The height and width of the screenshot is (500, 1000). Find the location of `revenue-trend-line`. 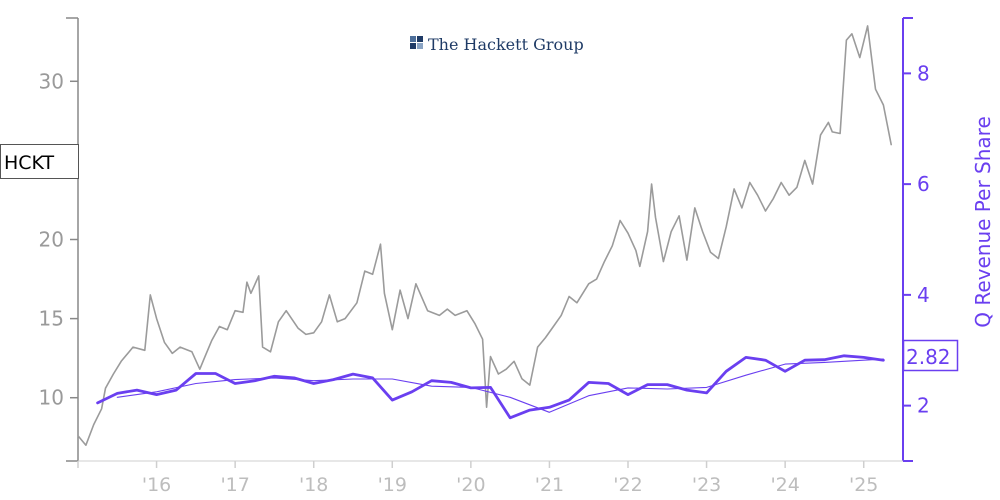

revenue-trend-line is located at coordinates (500, 385).